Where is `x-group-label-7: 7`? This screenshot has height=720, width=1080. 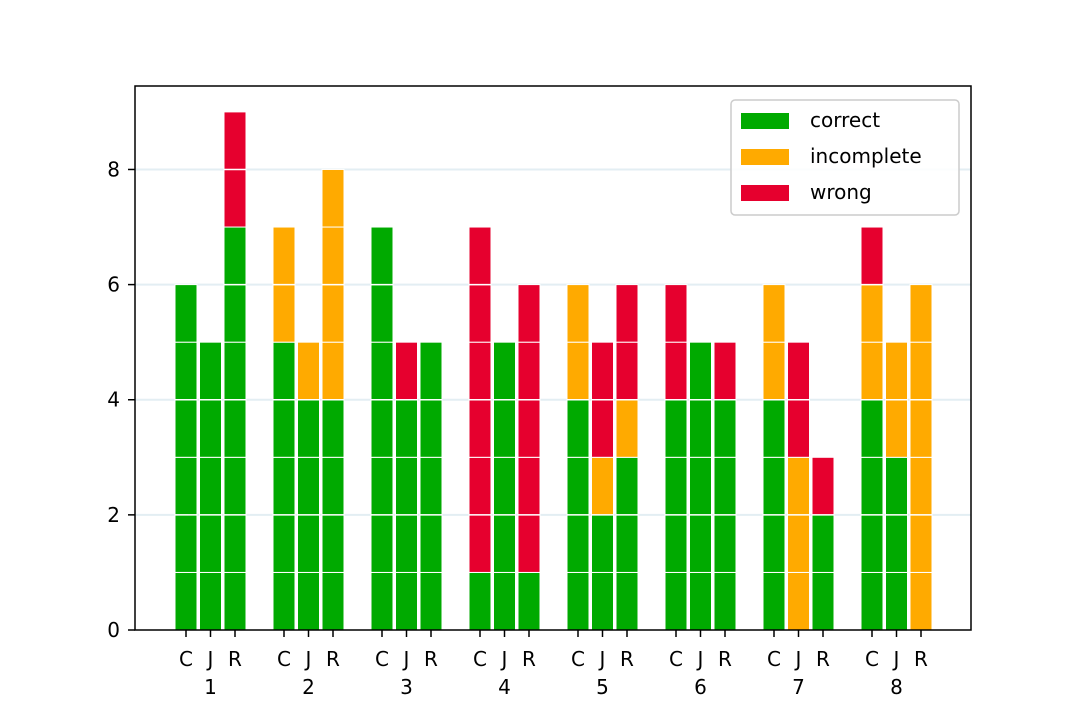
x-group-label-7: 7 is located at coordinates (798, 687).